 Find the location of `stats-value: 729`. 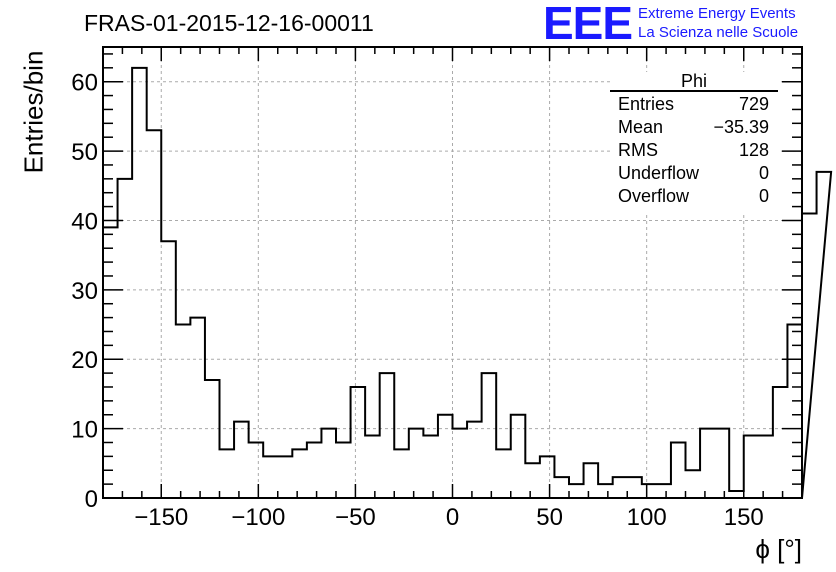

stats-value: 729 is located at coordinates (754, 104).